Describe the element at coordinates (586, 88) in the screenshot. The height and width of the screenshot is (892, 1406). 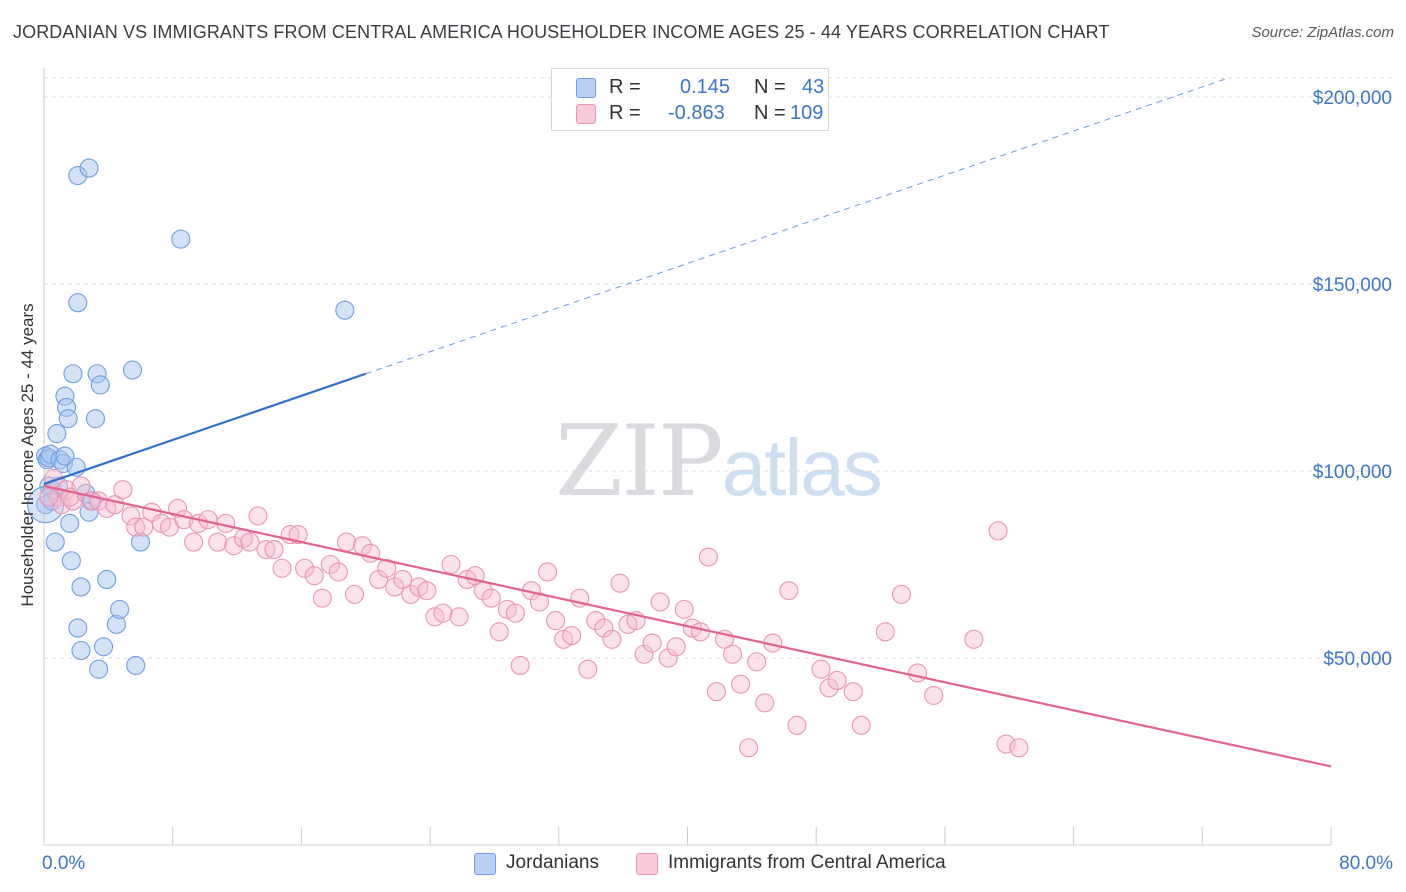
I see `legend-swatch-jordanians` at that location.